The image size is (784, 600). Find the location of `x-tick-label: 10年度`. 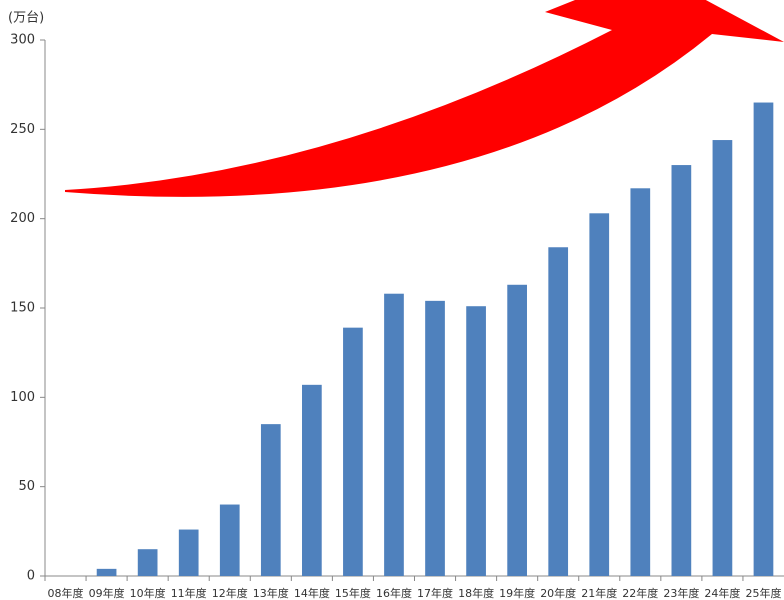

x-tick-label: 10年度 is located at coordinates (148, 593).